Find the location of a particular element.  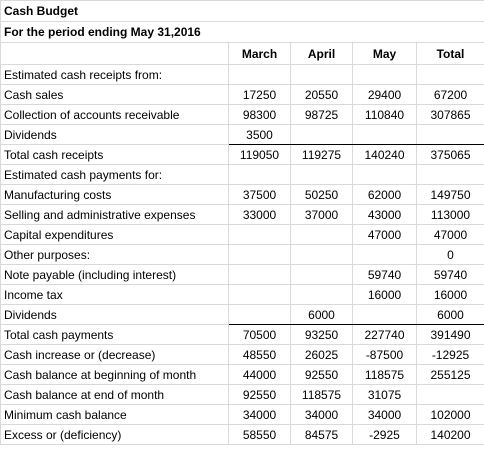

row-label: Estimated cash receipts from: is located at coordinates (114, 74).